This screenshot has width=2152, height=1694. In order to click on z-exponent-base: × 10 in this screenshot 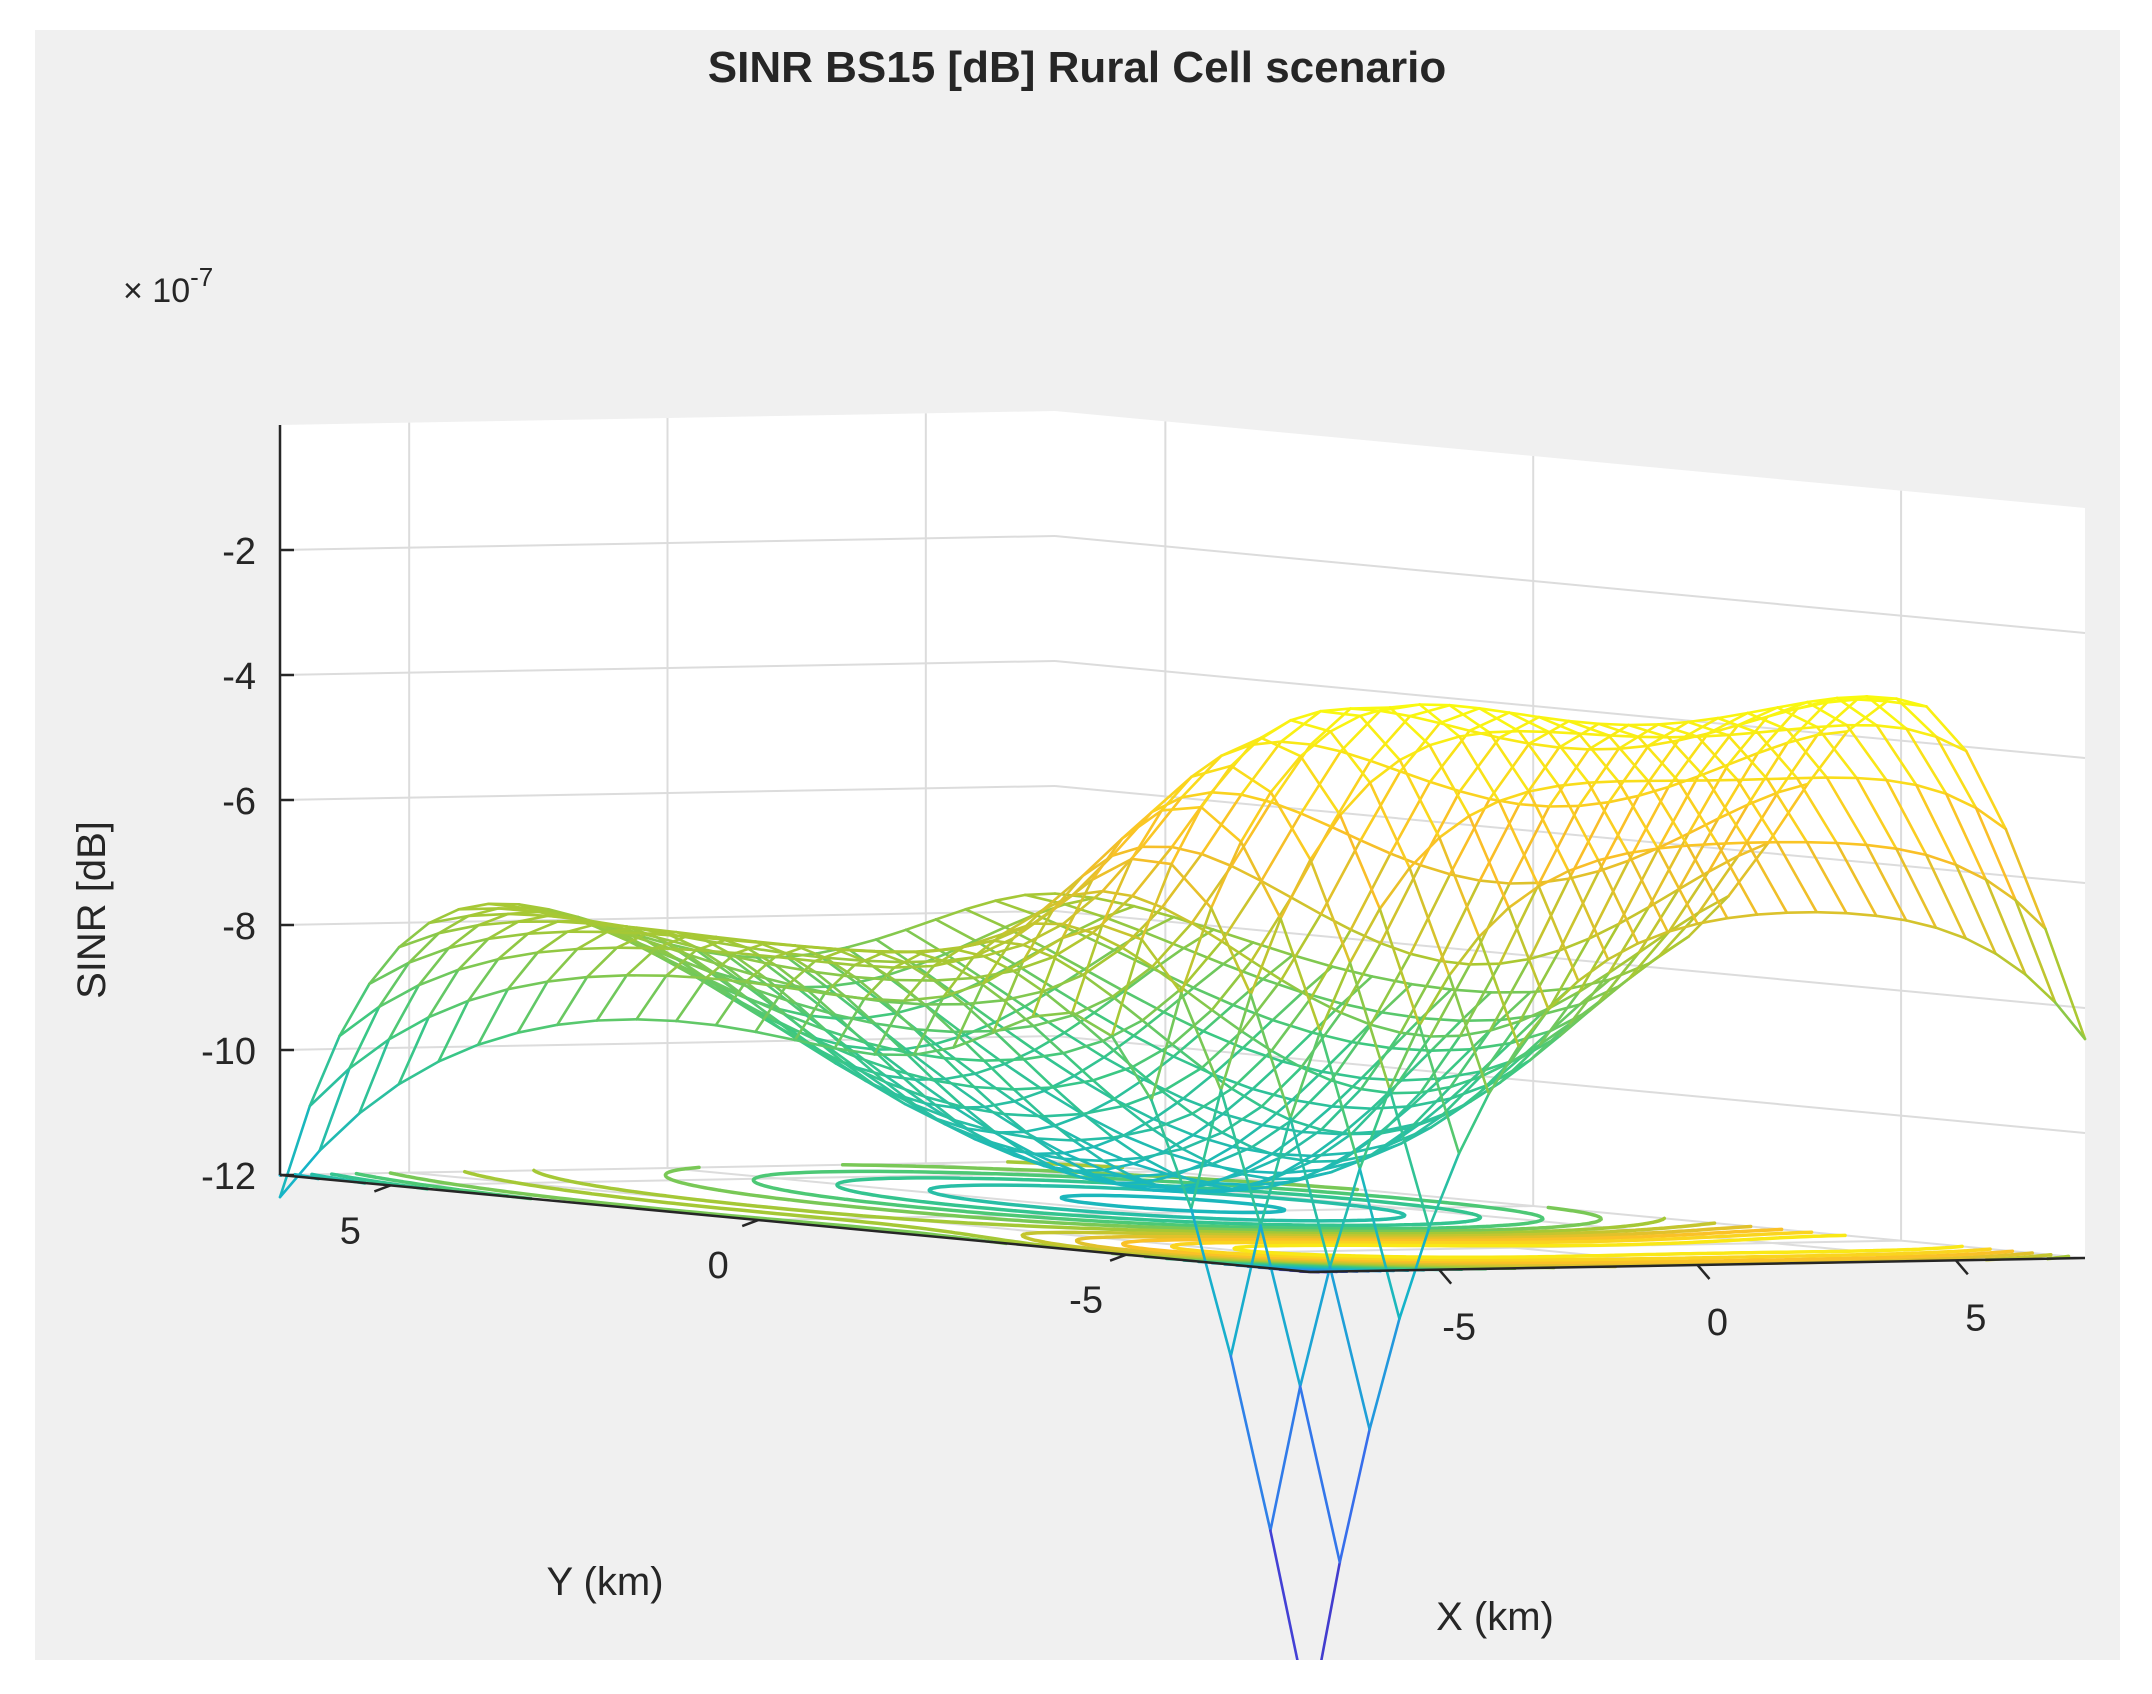, I will do `click(156, 291)`.